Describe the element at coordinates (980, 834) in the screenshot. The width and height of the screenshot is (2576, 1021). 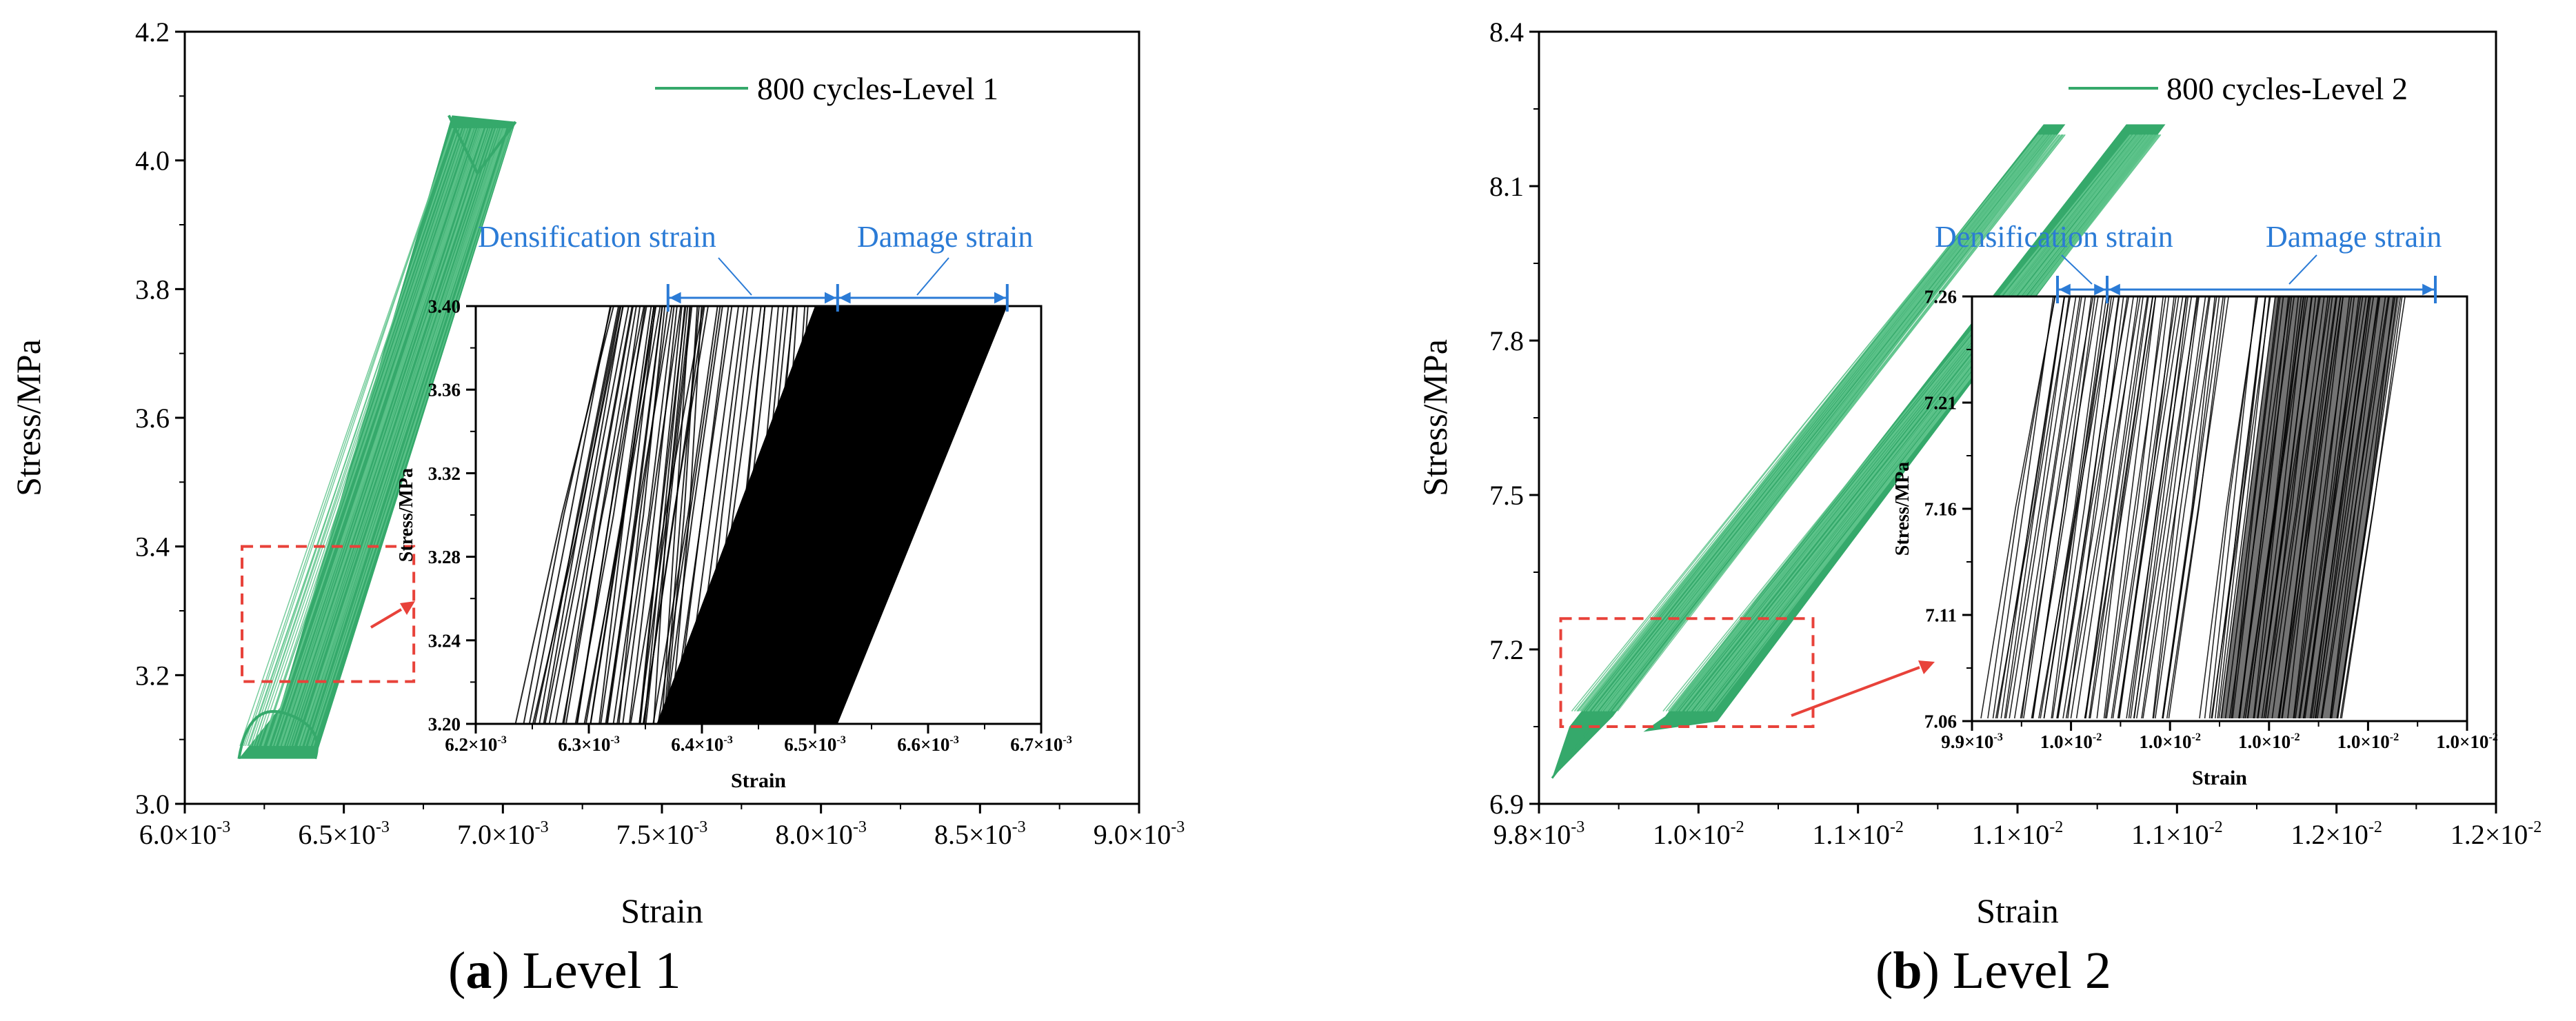
I see `a-axis-x-tick-label: 8.5×10⁻³` at that location.